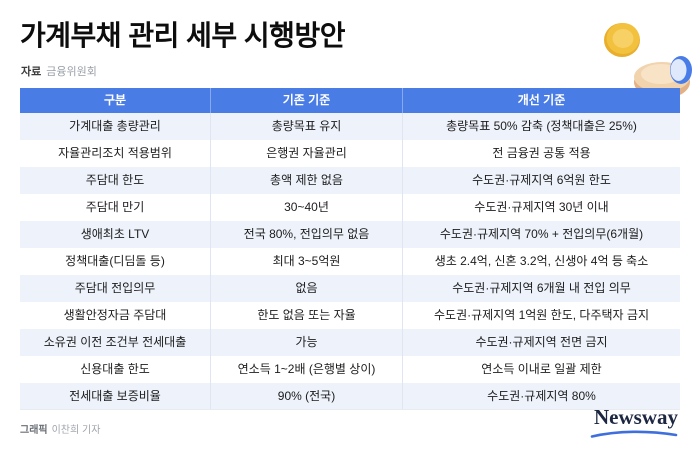  Describe the element at coordinates (115, 315) in the screenshot. I see `table-cell: 생활안정자금 주담대` at that location.